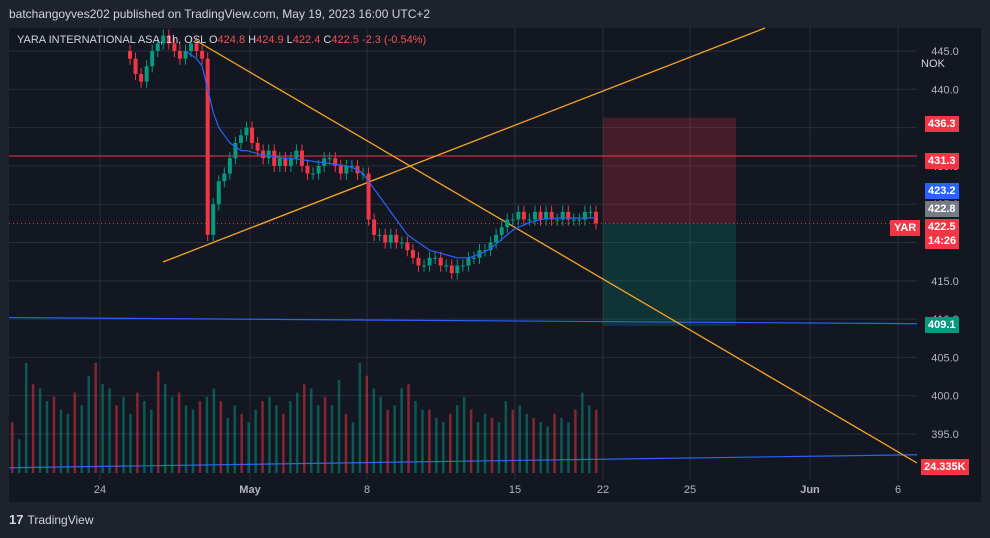  What do you see at coordinates (306, 40) in the screenshot?
I see `legend-low: 422.4` at bounding box center [306, 40].